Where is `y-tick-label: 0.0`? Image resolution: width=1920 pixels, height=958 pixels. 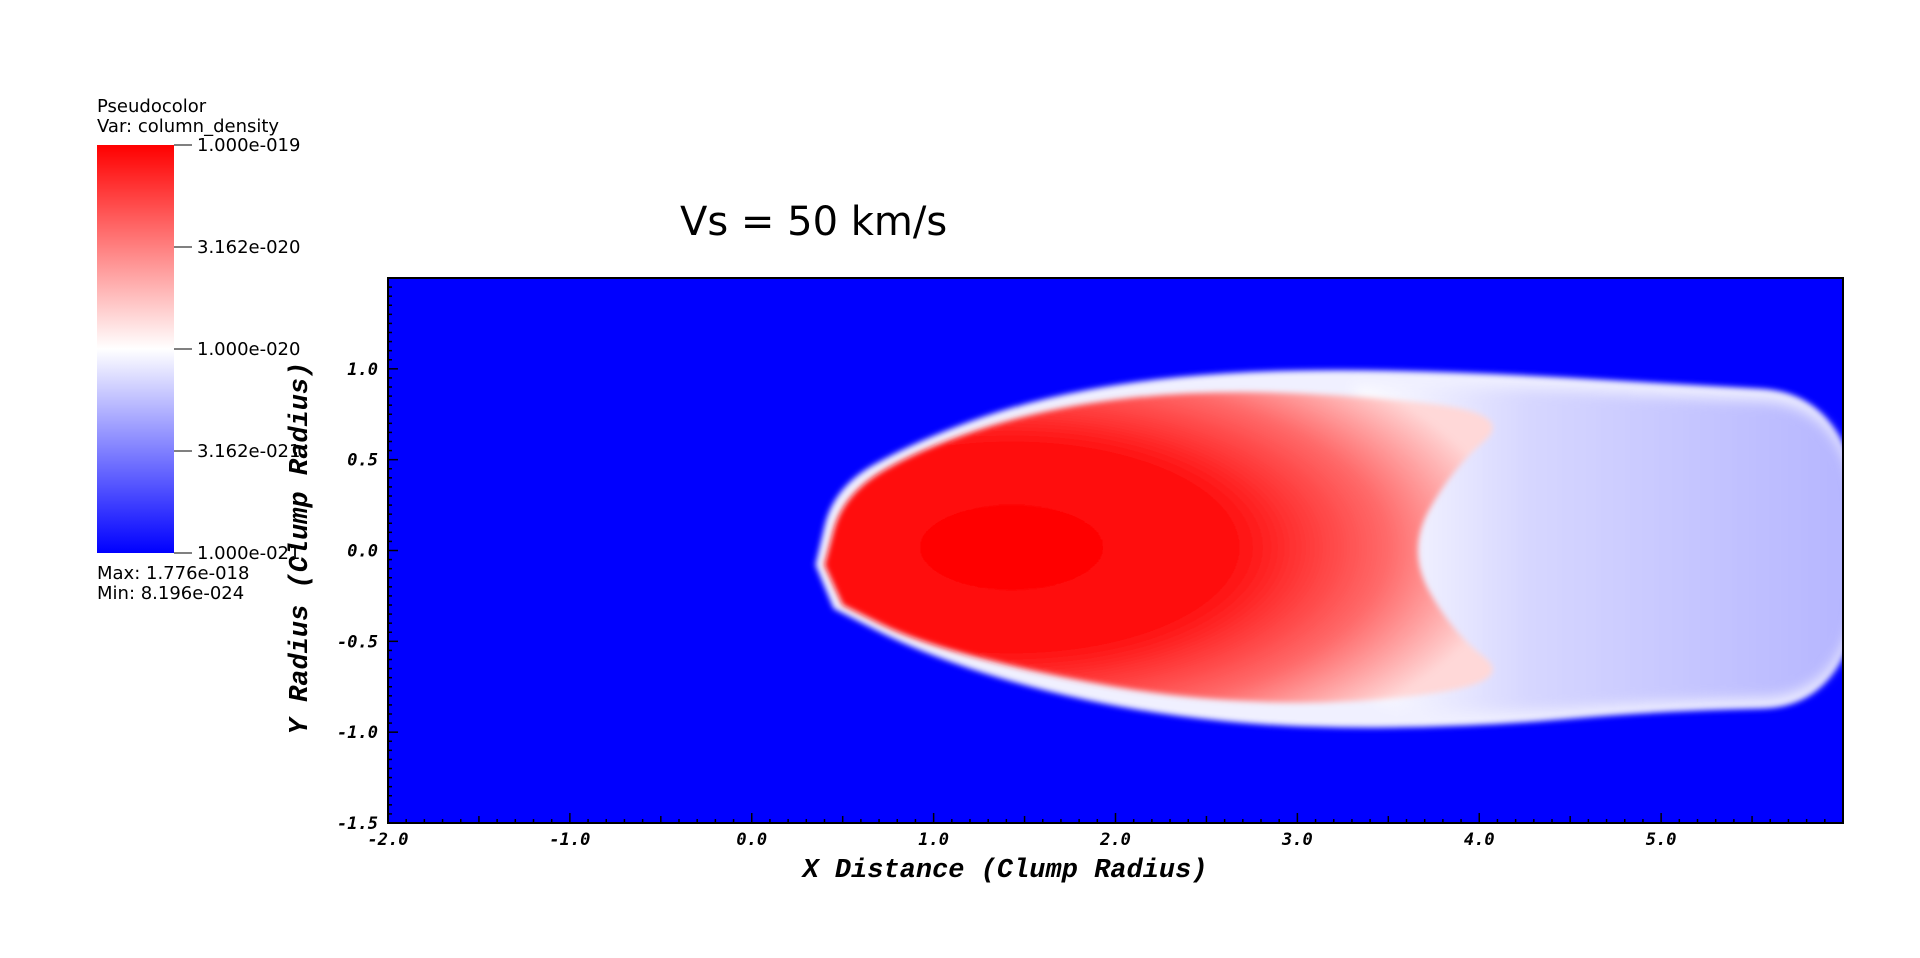
y-tick-label: 0.0 is located at coordinates (362, 552).